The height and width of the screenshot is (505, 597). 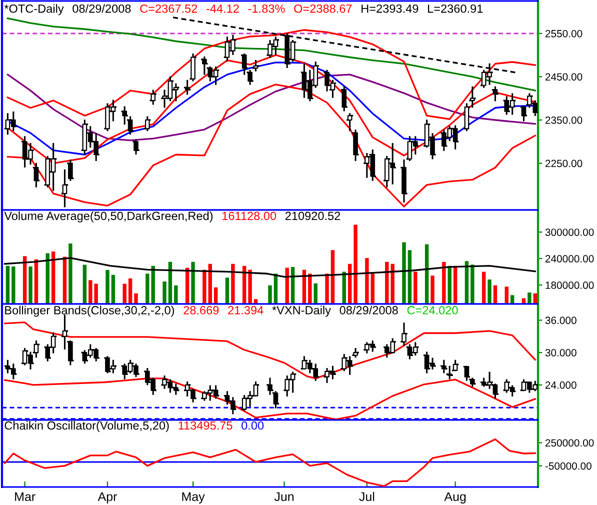 What do you see at coordinates (34, 10) in the screenshot?
I see `chart-title: *OTC-Daily` at bounding box center [34, 10].